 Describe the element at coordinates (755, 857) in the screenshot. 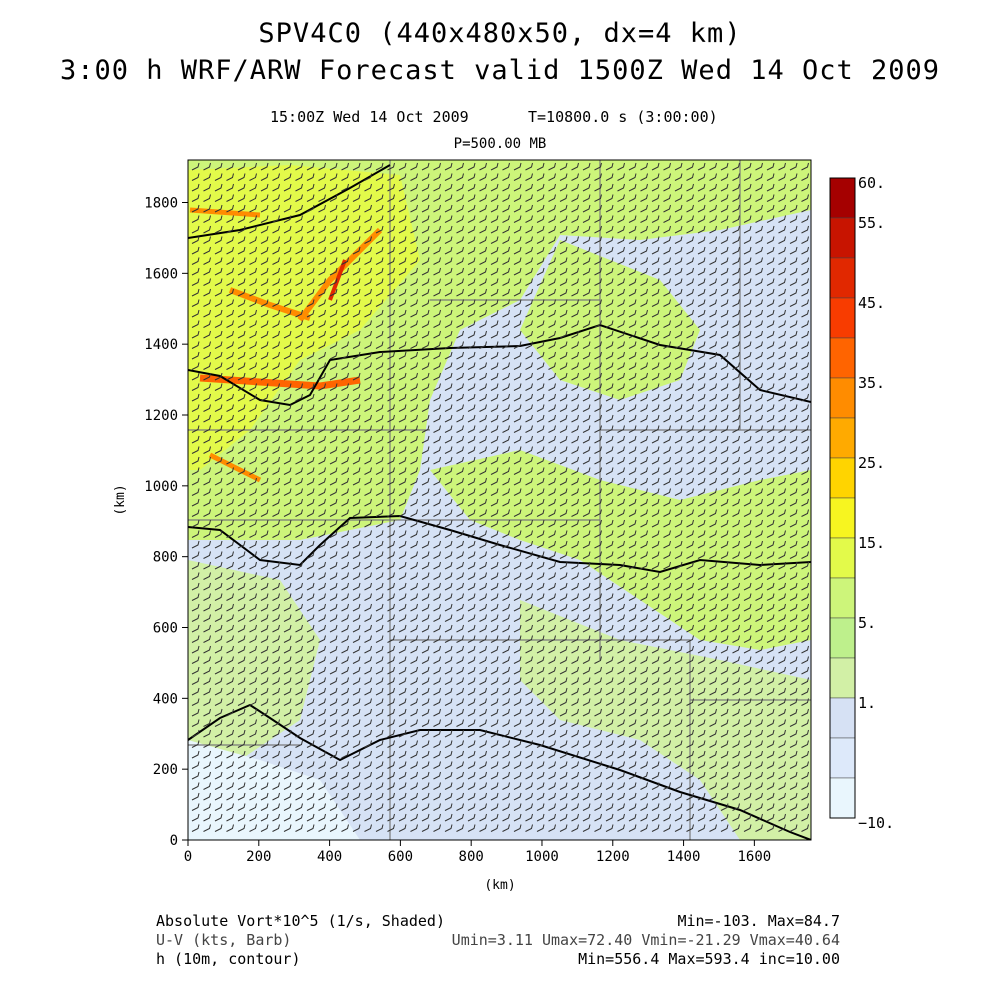

I see `x-tick-label: 1600` at that location.